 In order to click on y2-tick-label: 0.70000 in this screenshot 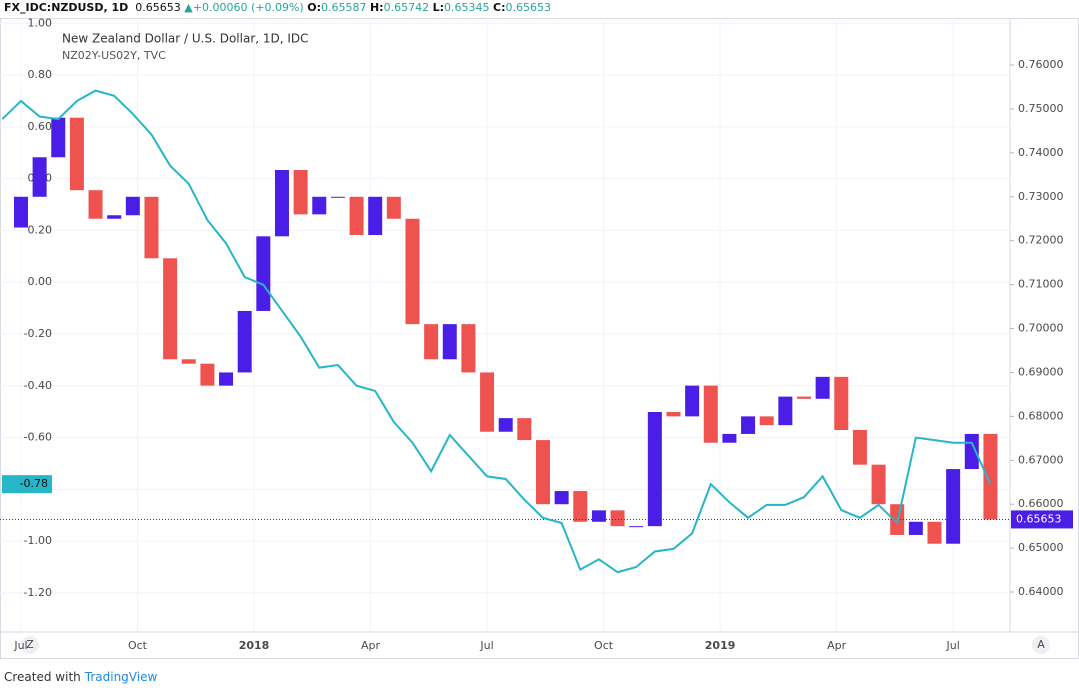, I will do `click(1041, 328)`.